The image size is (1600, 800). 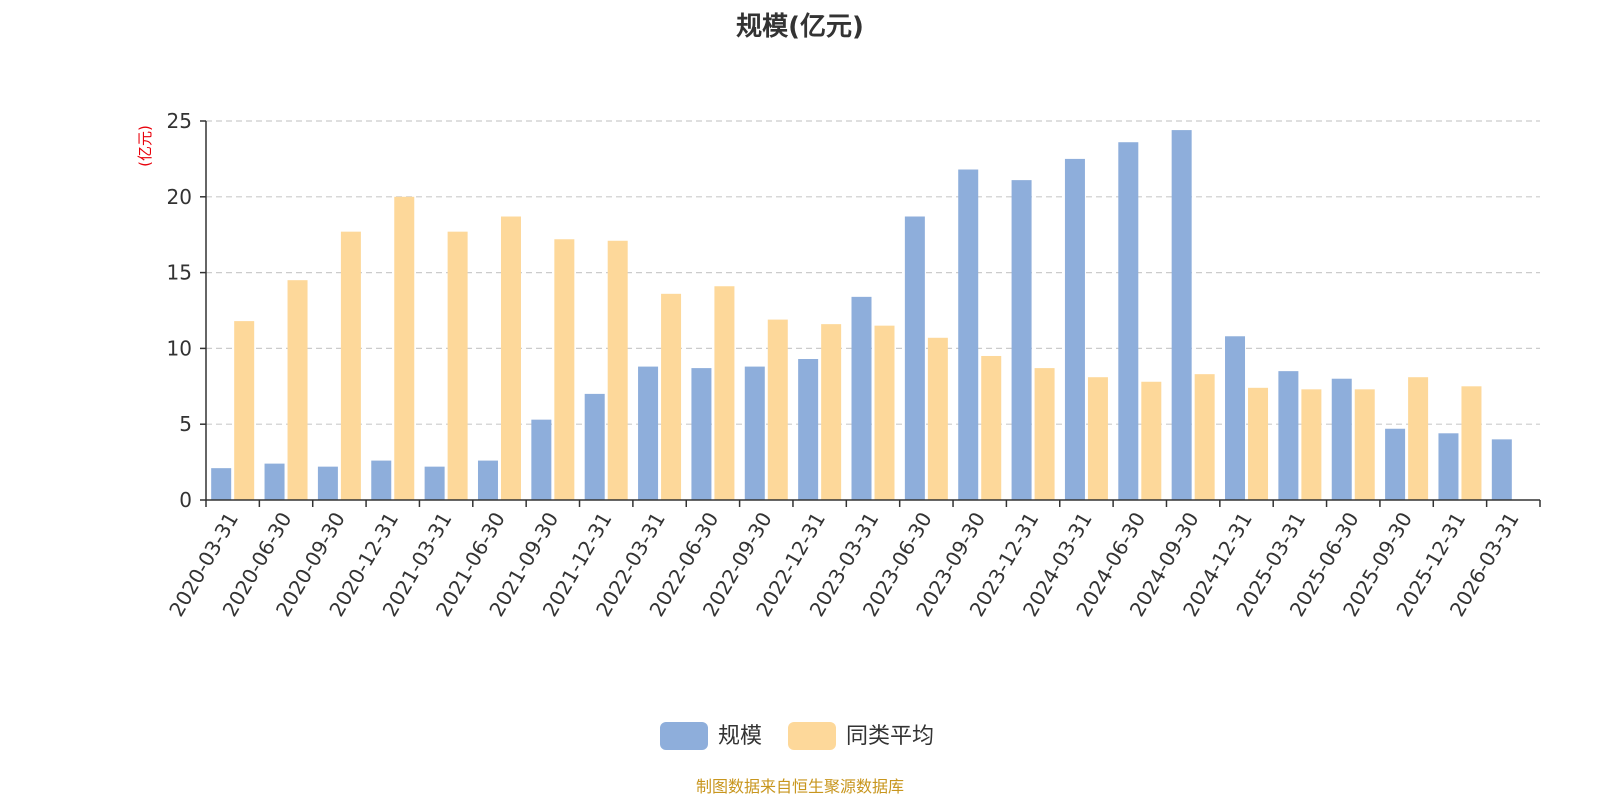 I want to click on y-tick-label: 5, so click(x=185, y=424).